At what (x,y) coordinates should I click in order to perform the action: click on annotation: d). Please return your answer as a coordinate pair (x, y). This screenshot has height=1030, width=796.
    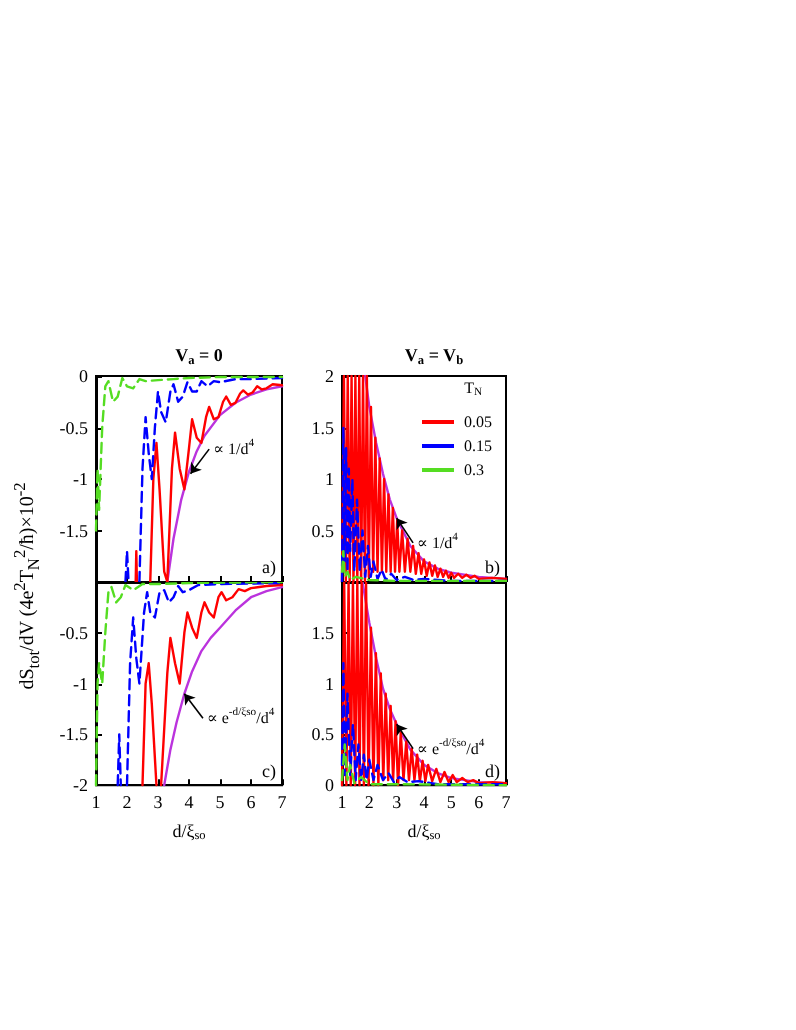
    Looking at the image, I should click on (493, 771).